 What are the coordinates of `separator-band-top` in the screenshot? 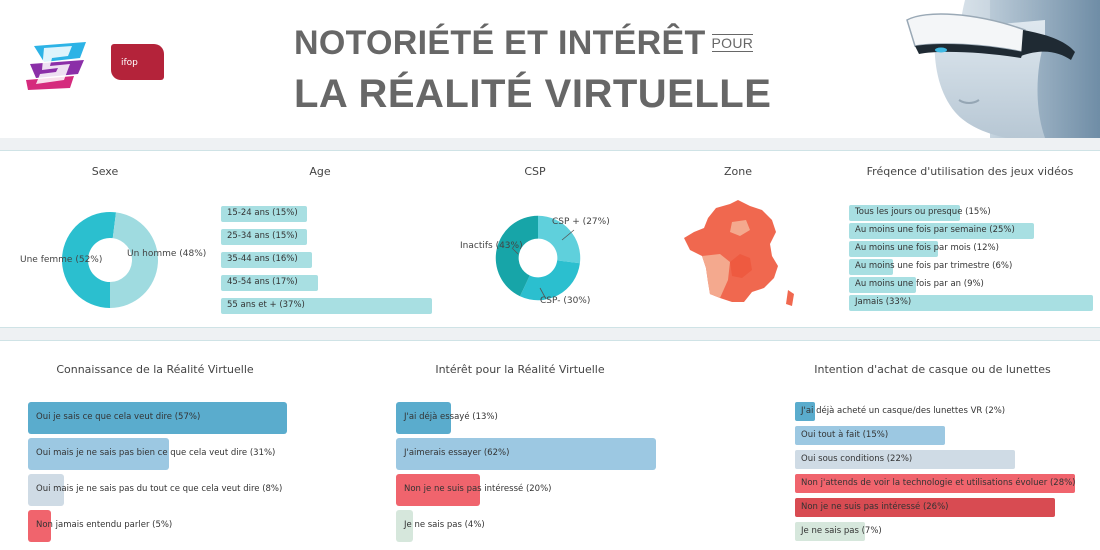 It's located at (550, 144).